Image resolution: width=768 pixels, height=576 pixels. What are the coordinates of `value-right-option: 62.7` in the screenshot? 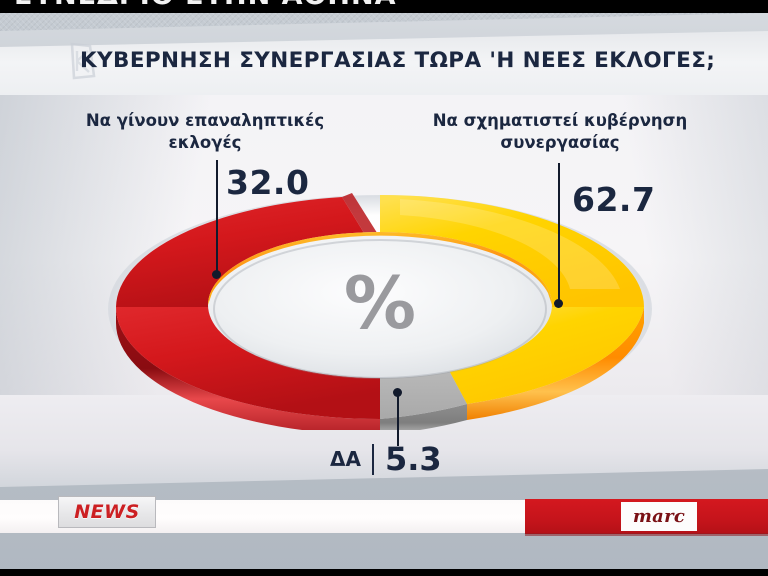 It's located at (614, 199).